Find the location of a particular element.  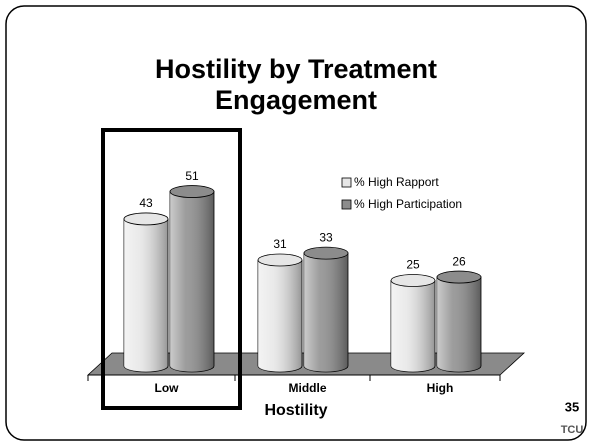

legend-label: % High Participation is located at coordinates (408, 204).